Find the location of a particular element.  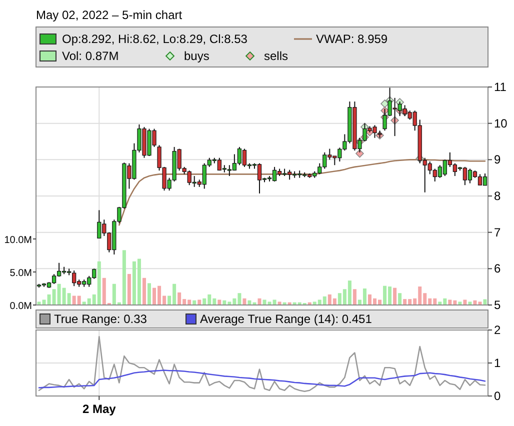

legend-label: Average True Range (14): 0.451 is located at coordinates (286, 319).